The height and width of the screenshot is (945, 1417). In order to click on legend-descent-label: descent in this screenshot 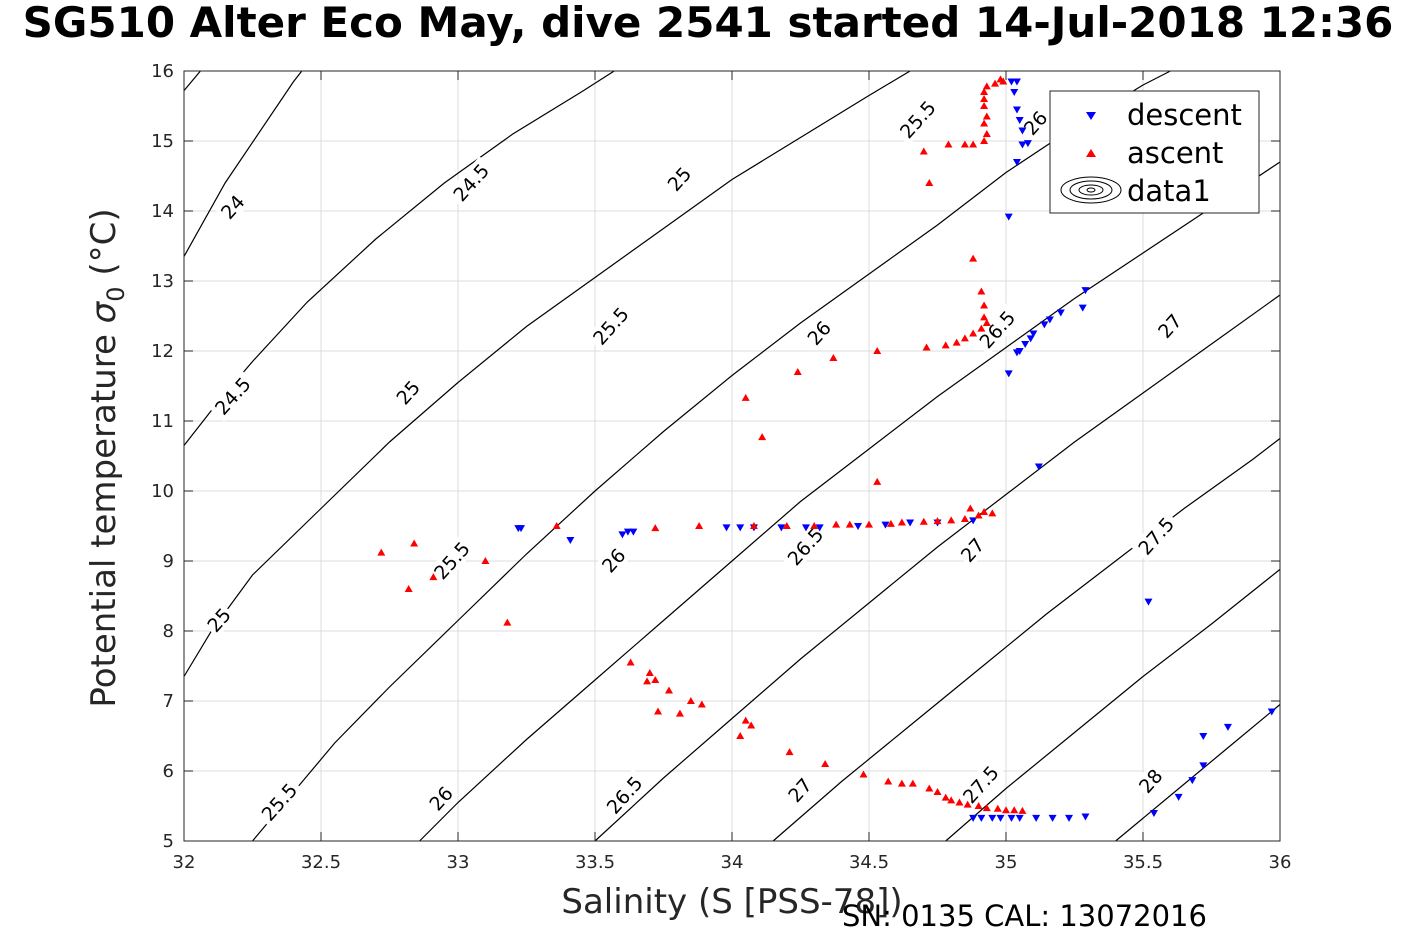, I will do `click(1184, 115)`.